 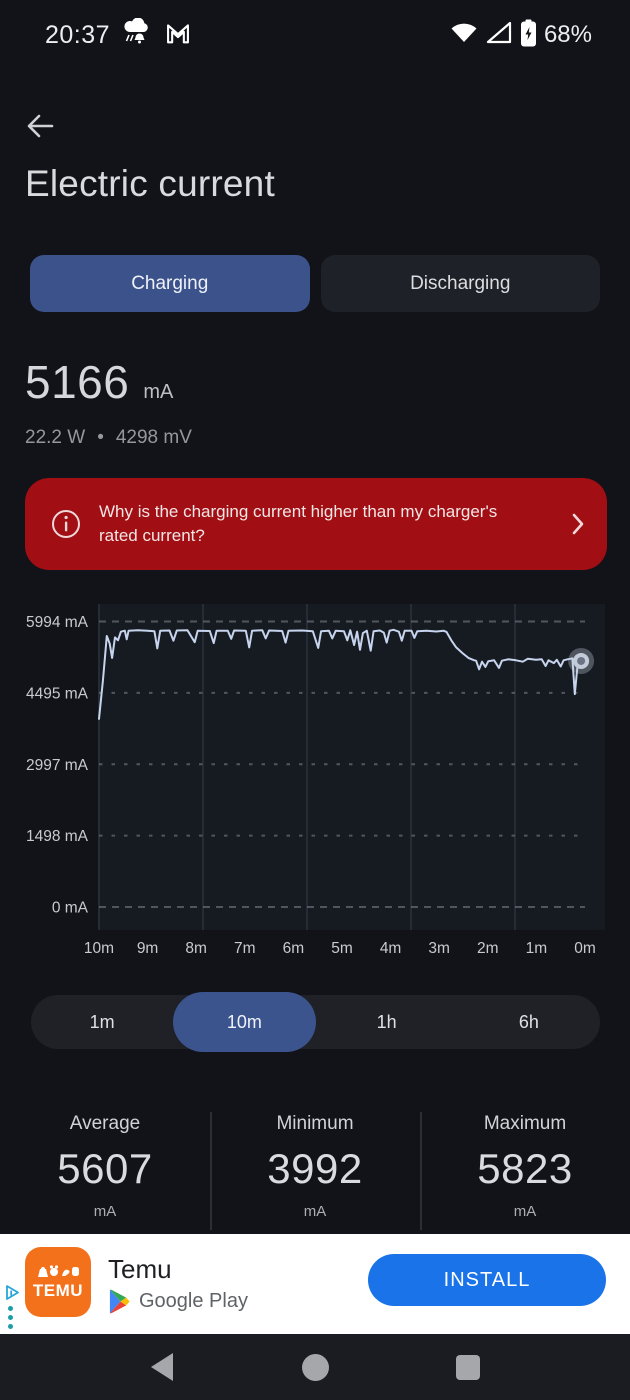 I want to click on tab-discharging: Discharging, so click(x=460, y=283).